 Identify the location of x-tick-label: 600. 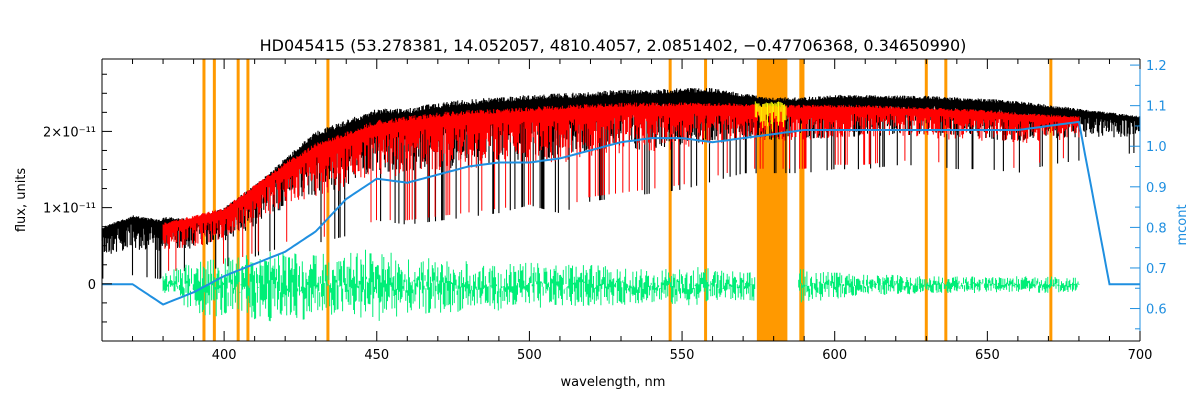
(834, 355).